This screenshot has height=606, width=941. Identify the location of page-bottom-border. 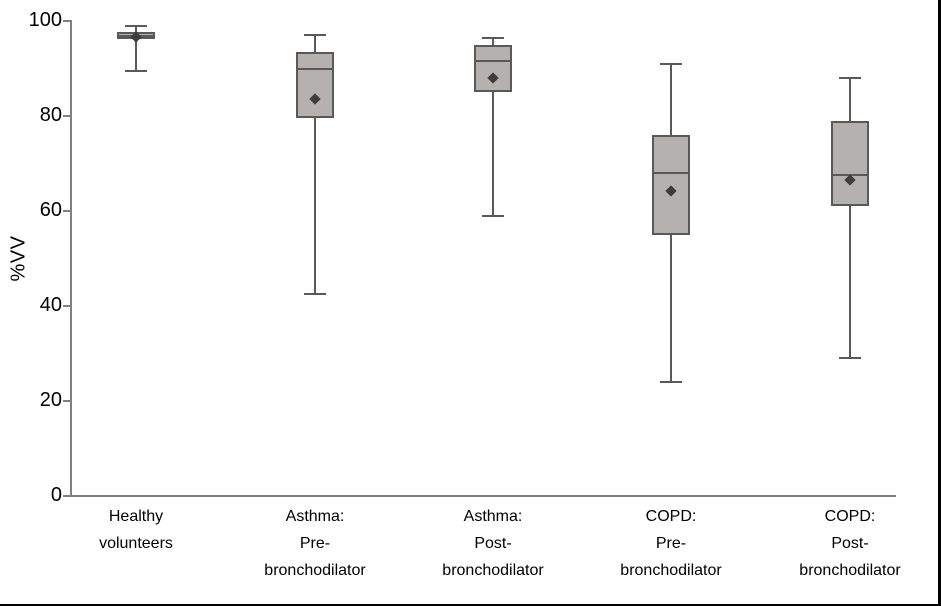
(470, 605).